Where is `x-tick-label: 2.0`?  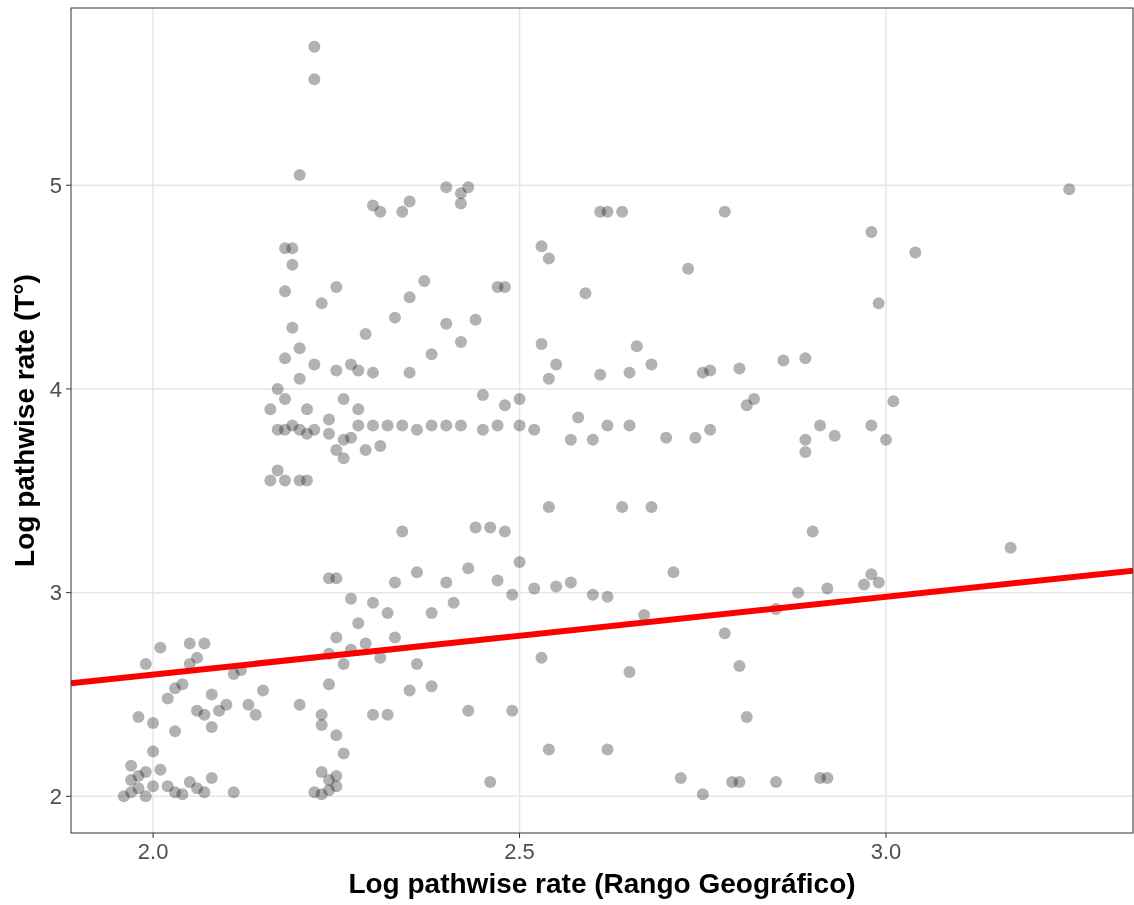
x-tick-label: 2.0 is located at coordinates (153, 851).